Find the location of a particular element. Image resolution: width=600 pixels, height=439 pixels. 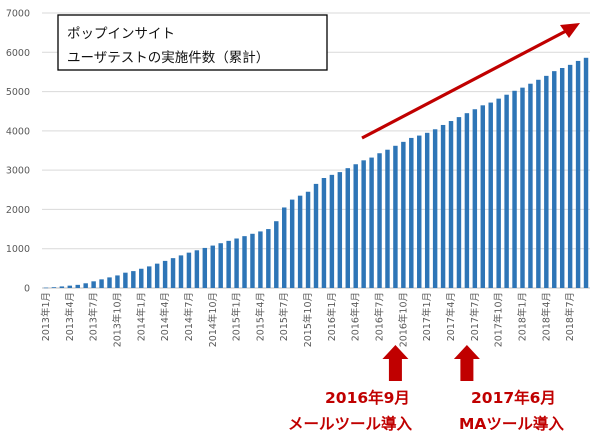

x-tick-label: 2013年10月 is located at coordinates (117, 319).